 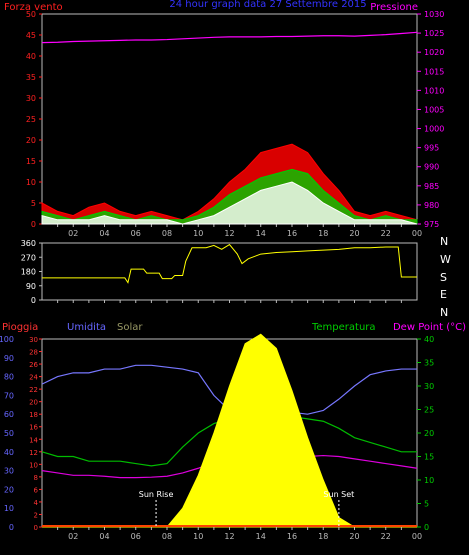 I want to click on rain-tick-label: 0, so click(x=36, y=528).